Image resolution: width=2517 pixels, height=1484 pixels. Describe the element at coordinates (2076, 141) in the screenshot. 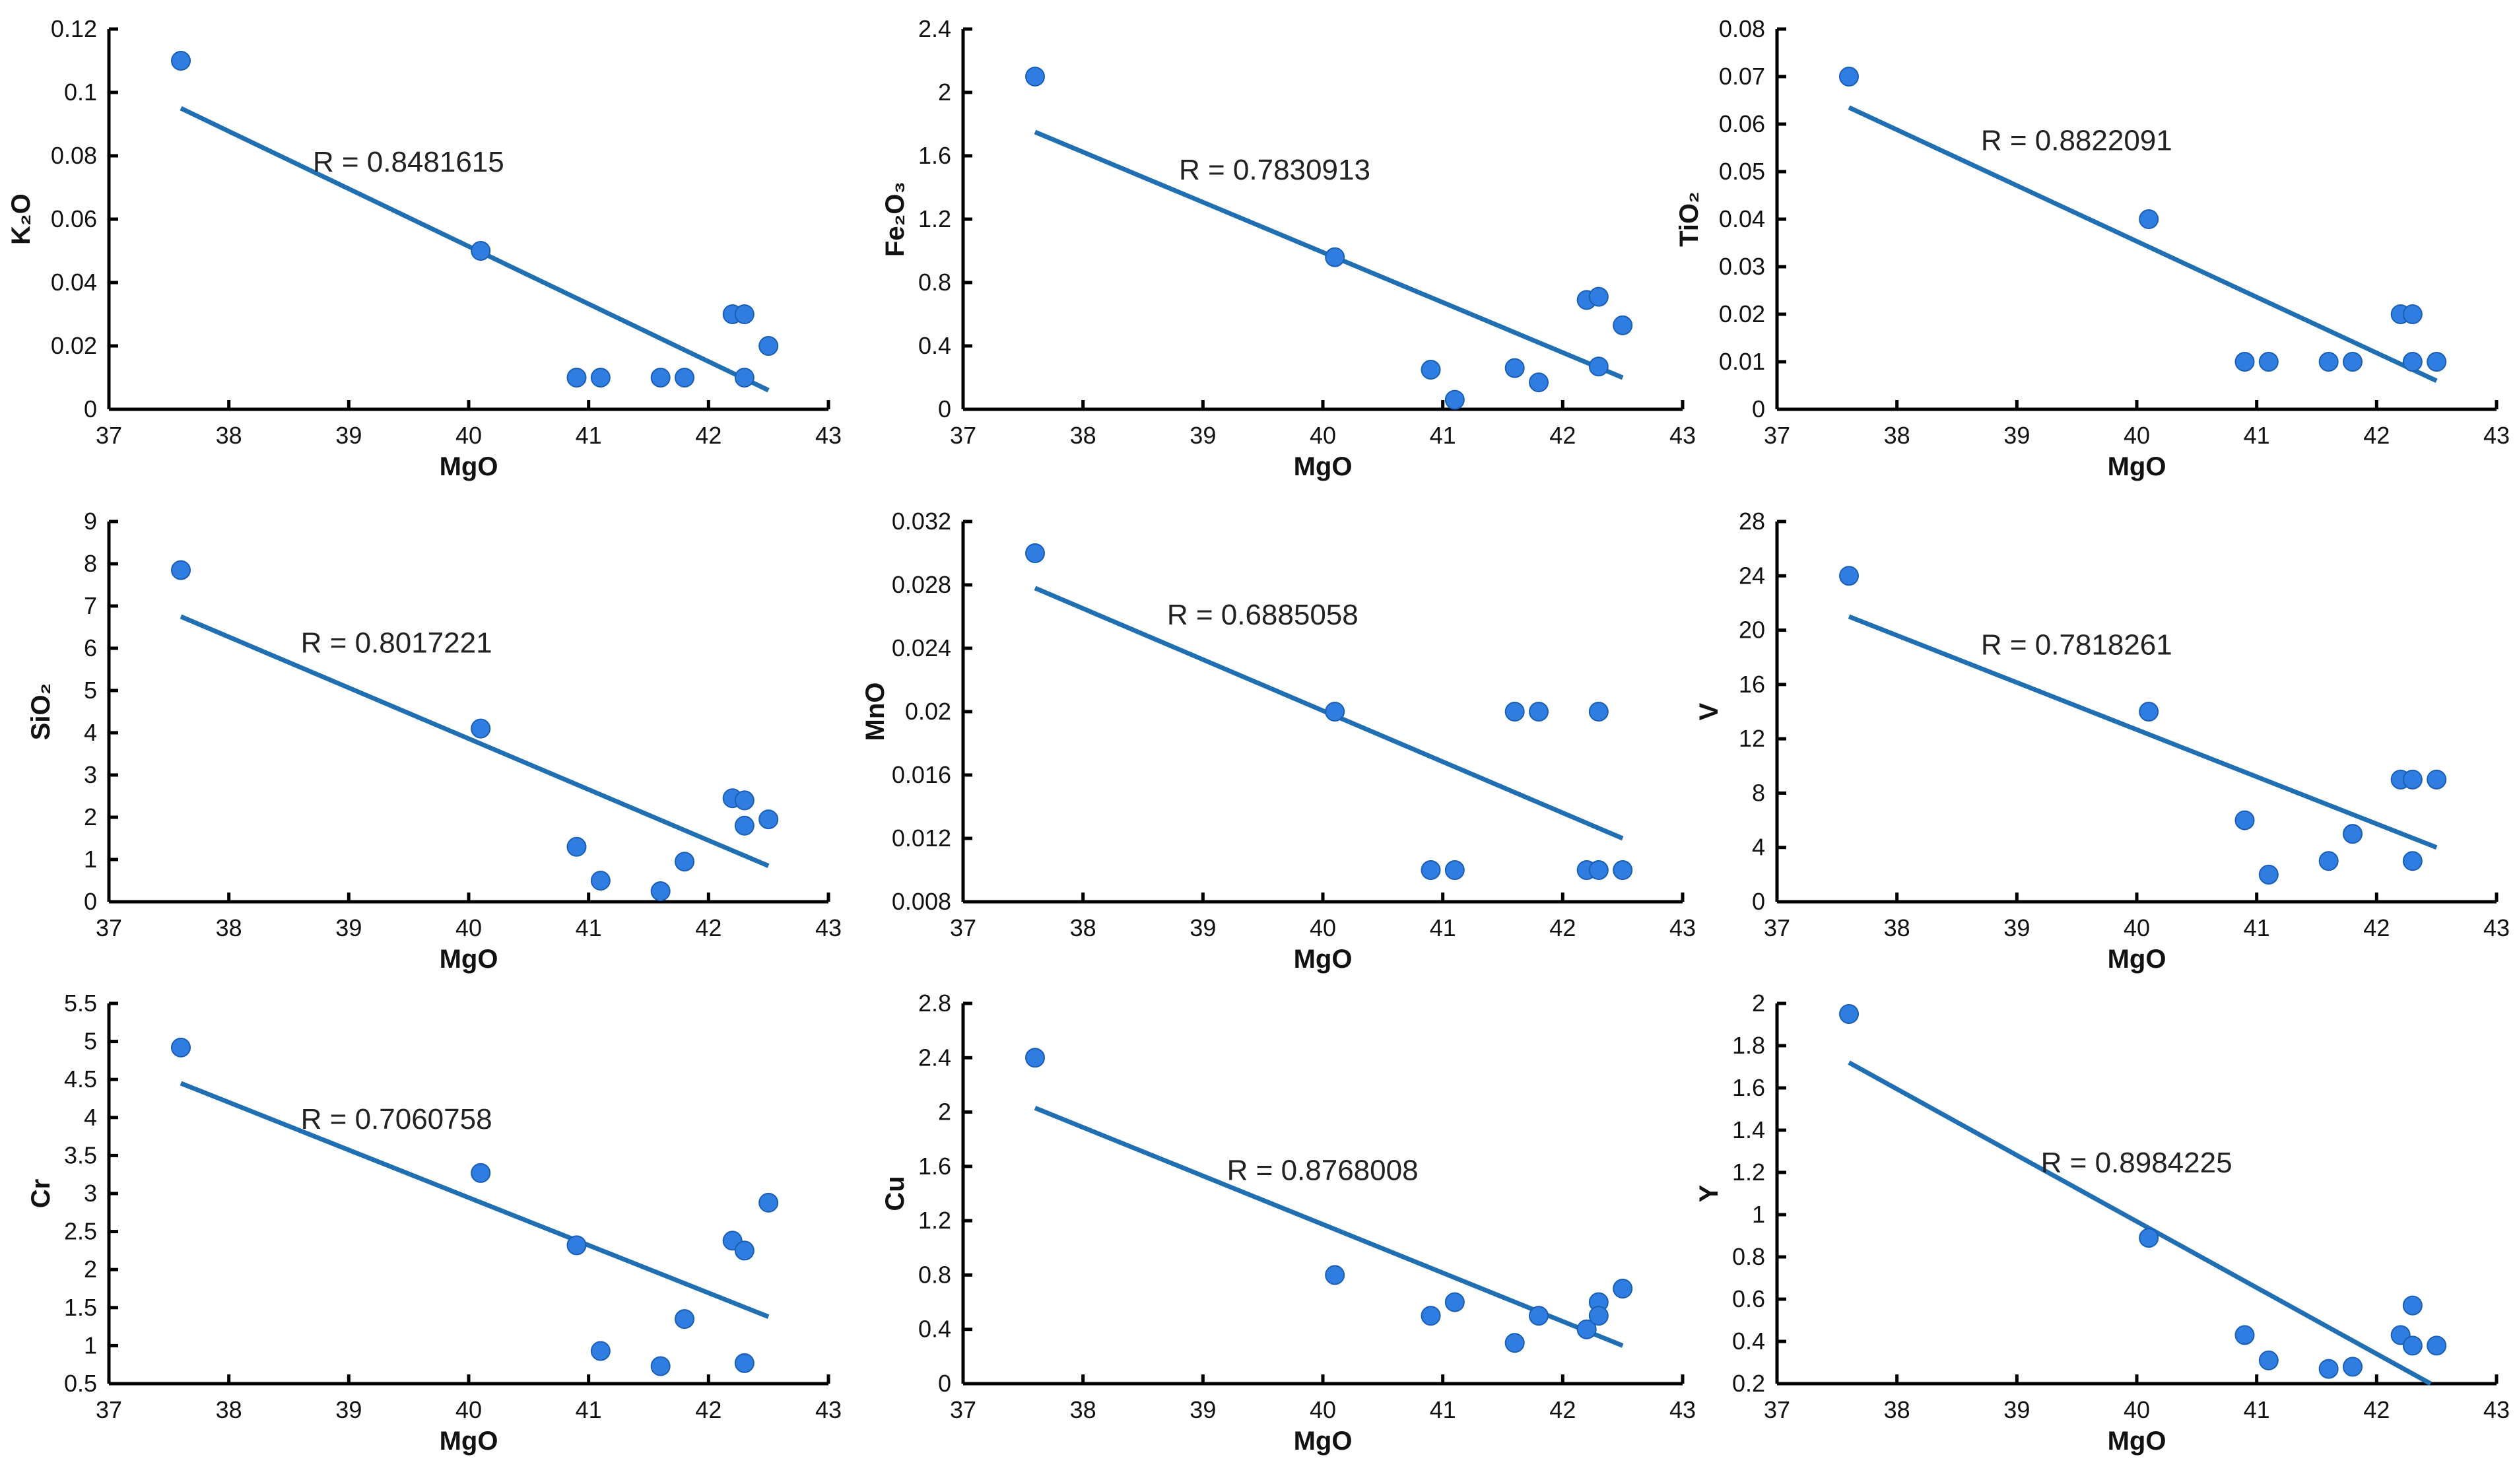

I see `correlation-label: R = 0.8822091` at that location.